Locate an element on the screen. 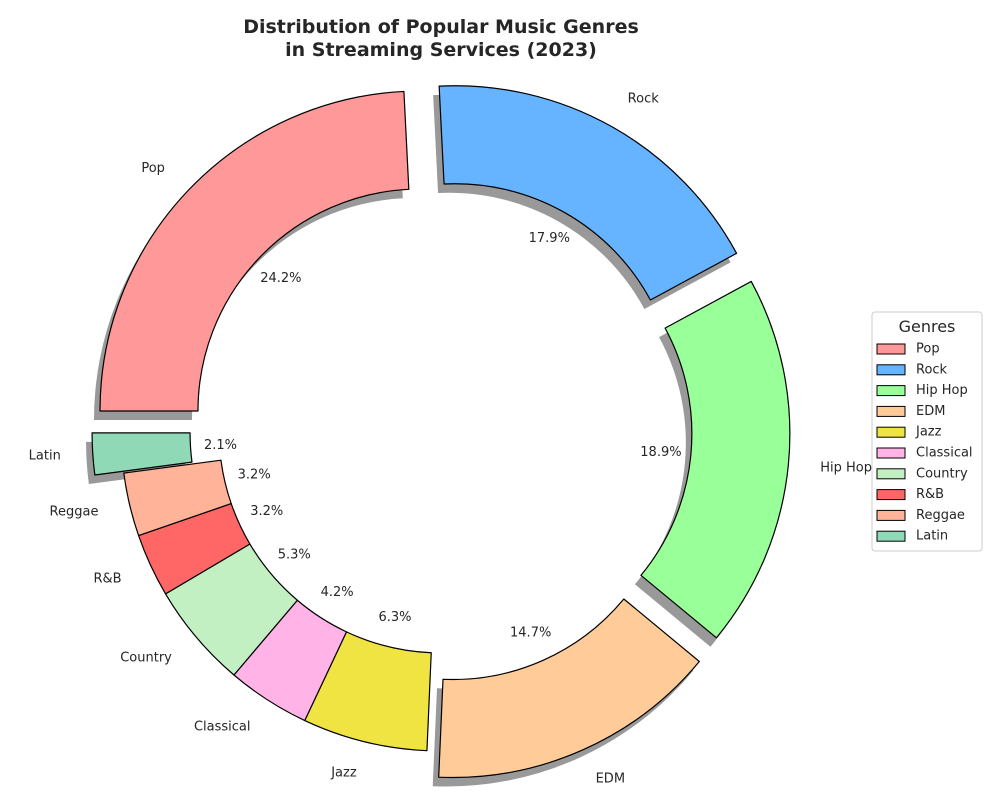 Image resolution: width=1000 pixels, height=800 pixels. slice-reggae is located at coordinates (177, 498).